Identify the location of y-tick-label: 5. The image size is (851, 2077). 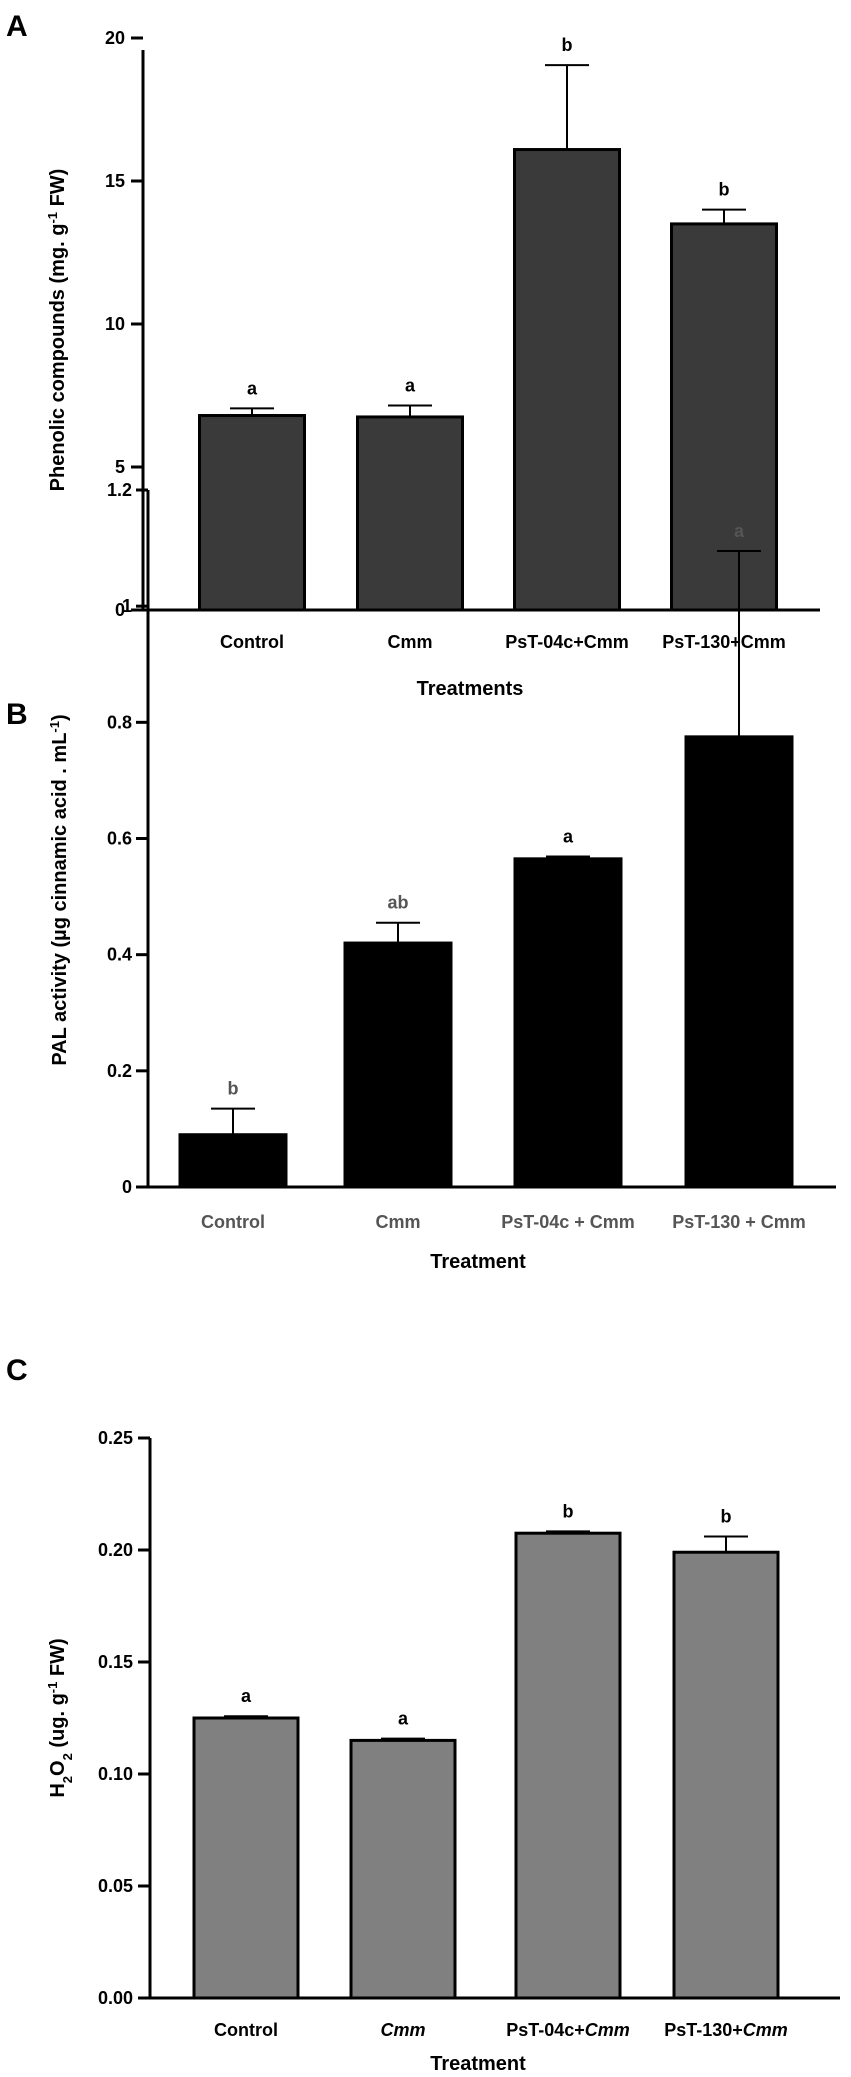
(120, 467).